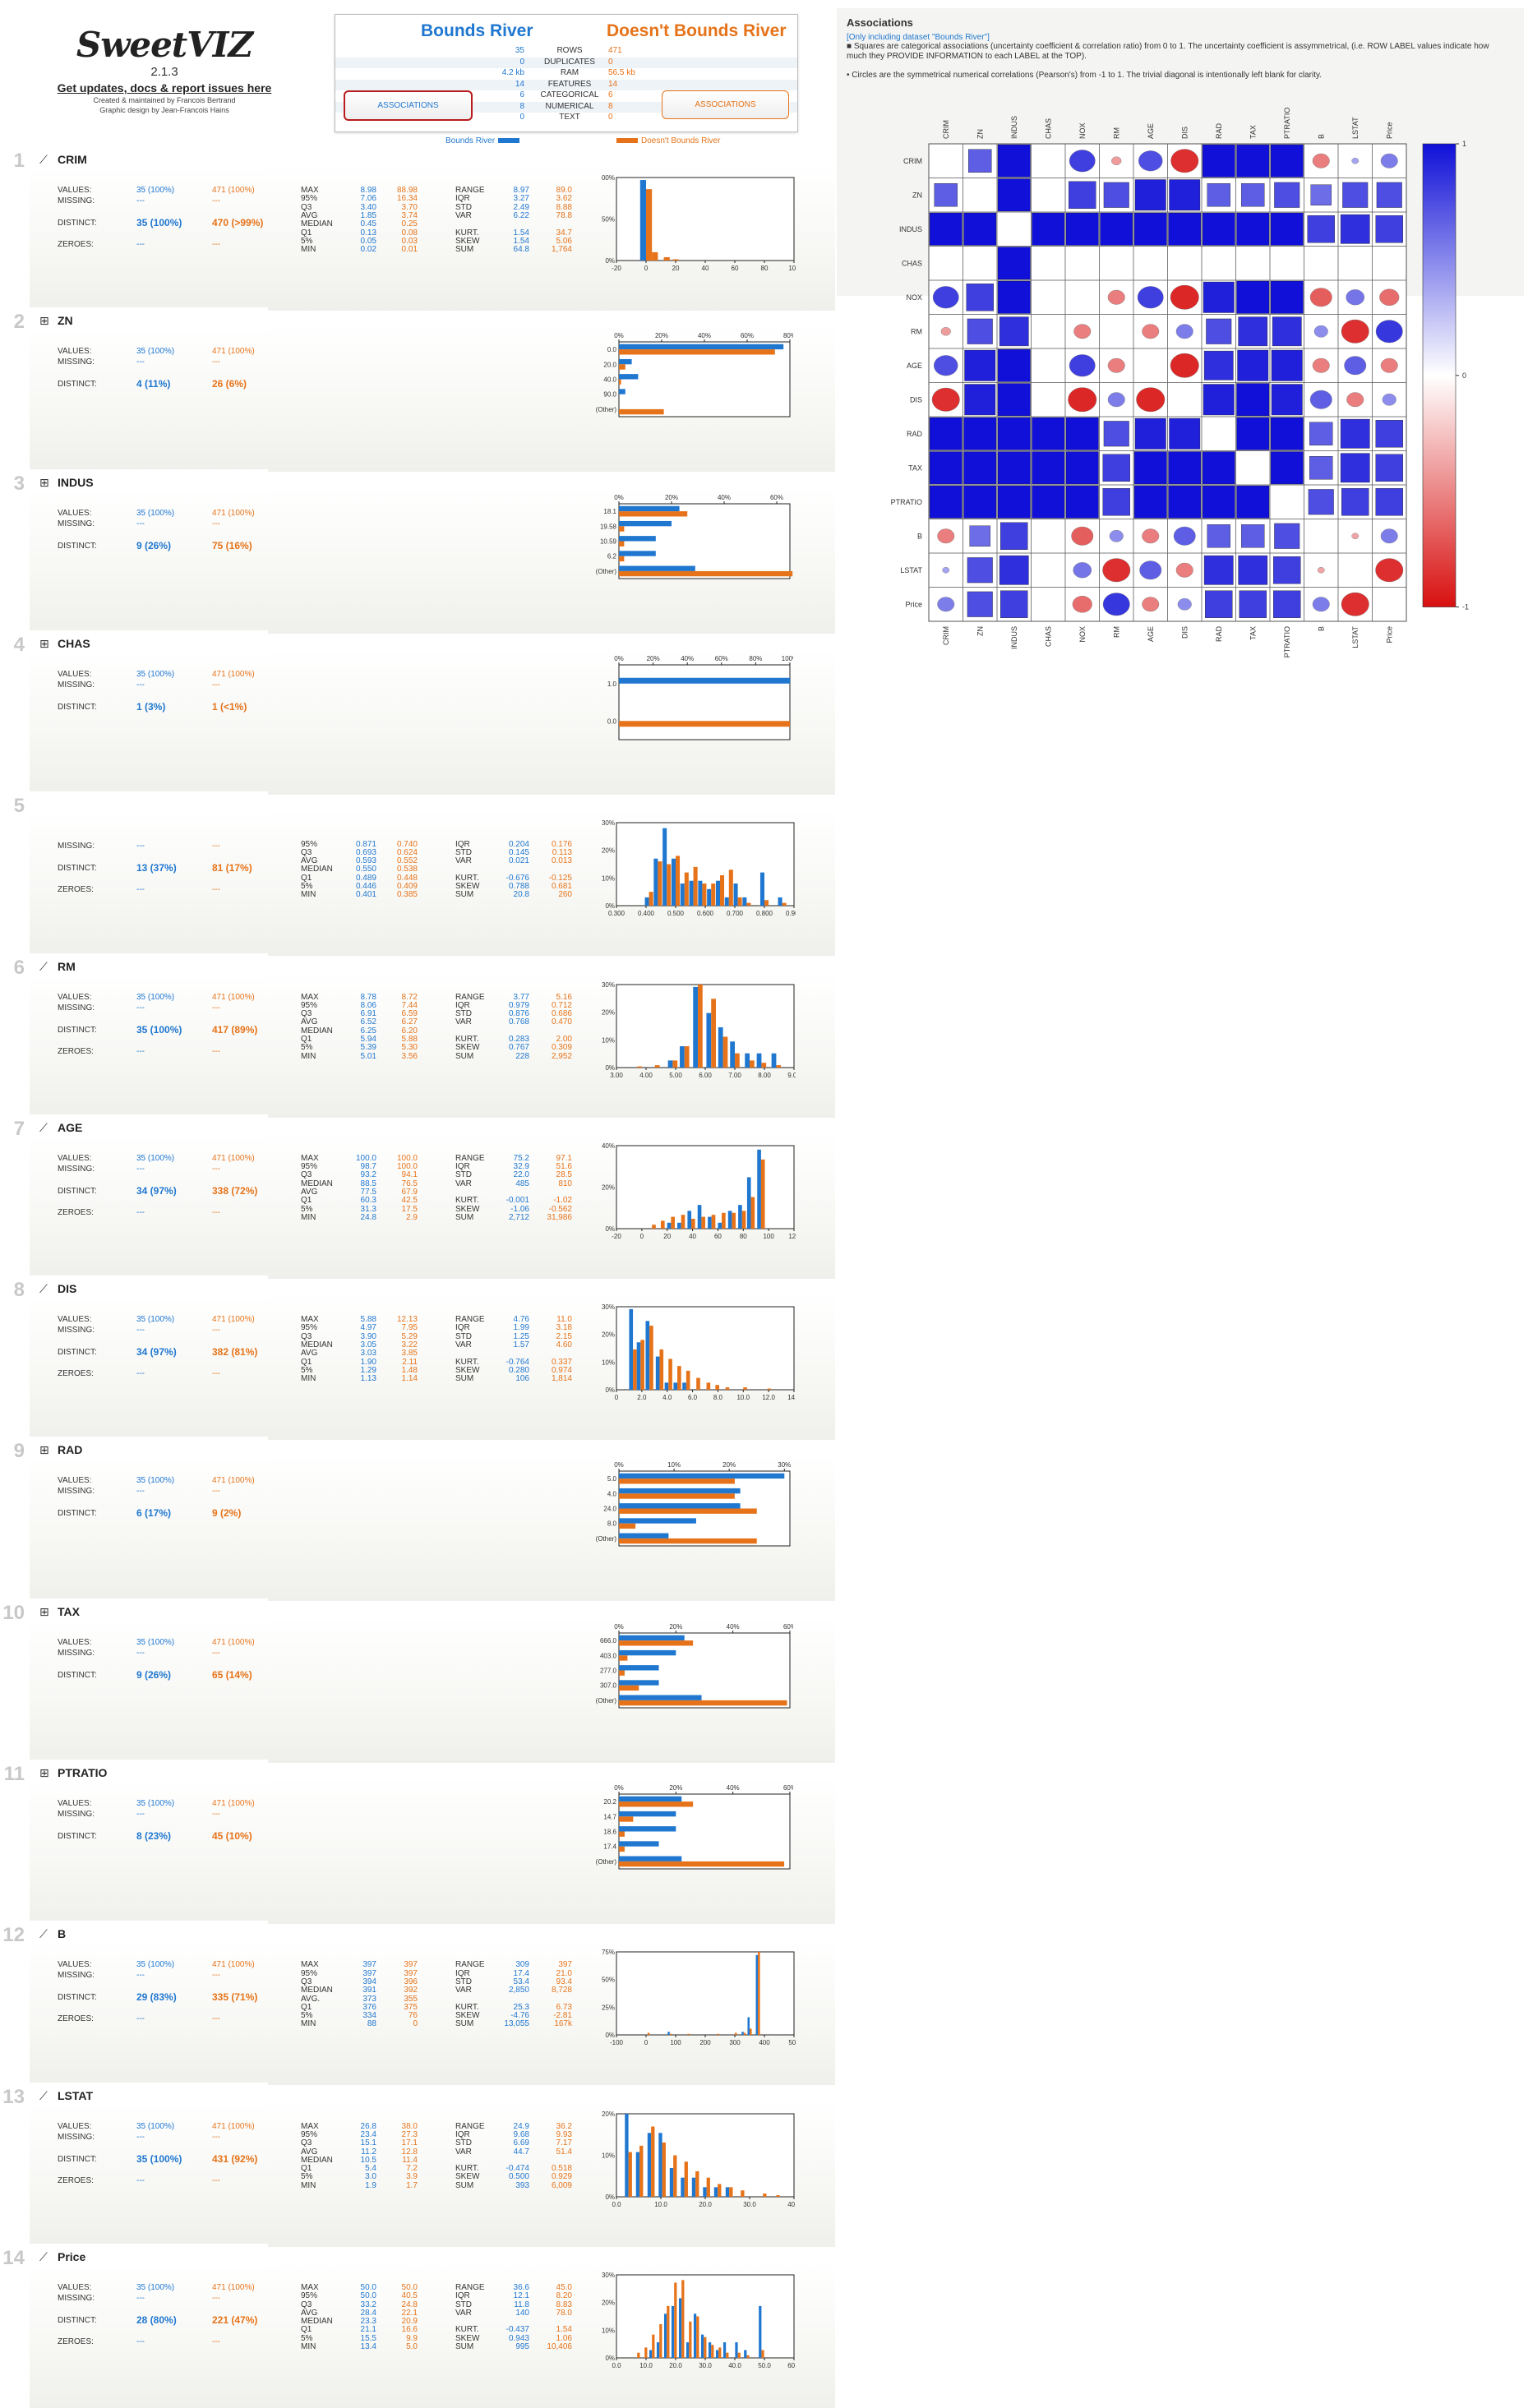  Describe the element at coordinates (619, 1627) in the screenshot. I see `x-tick-label: 0%` at that location.